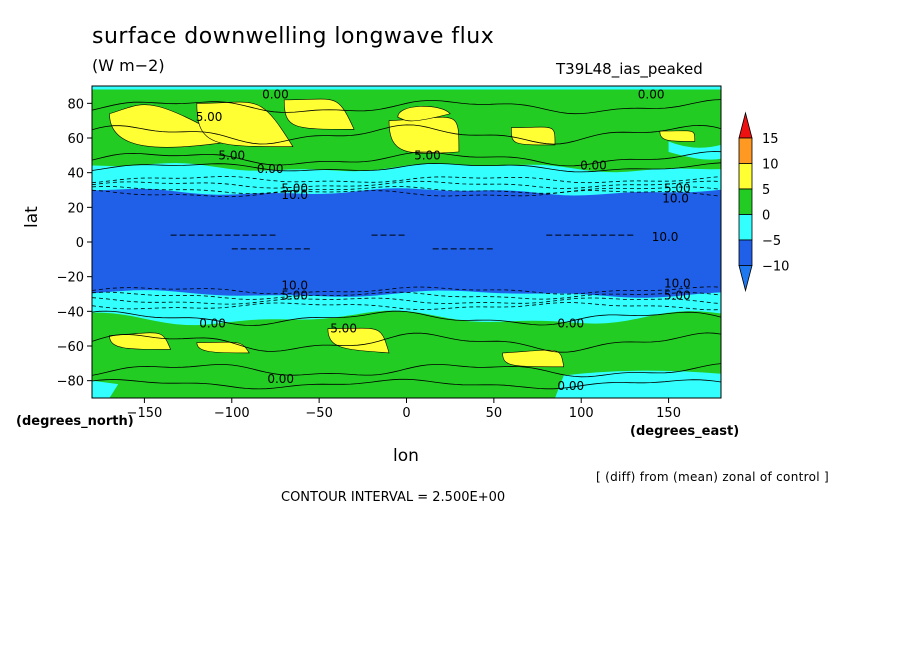 The image size is (904, 654). Describe the element at coordinates (75, 421) in the screenshot. I see `y-axis-unit-label: (degrees_north)` at that location.